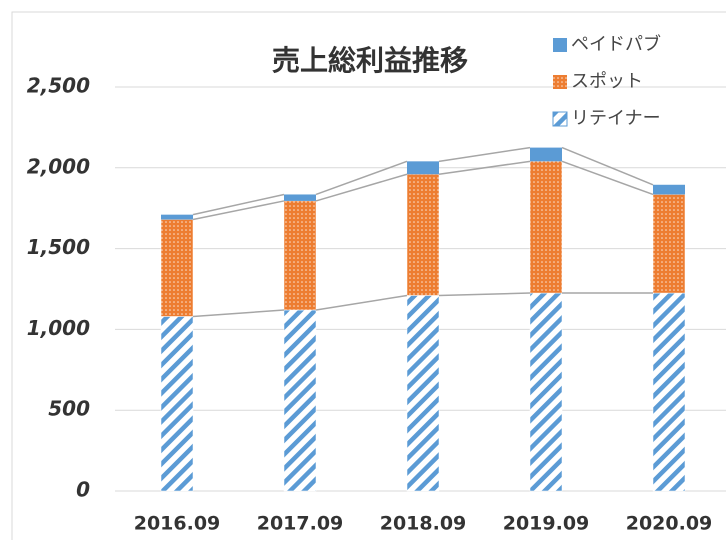 The image size is (726, 540). Describe the element at coordinates (546, 524) in the screenshot. I see `x-tick-label: 2019.09` at that location.